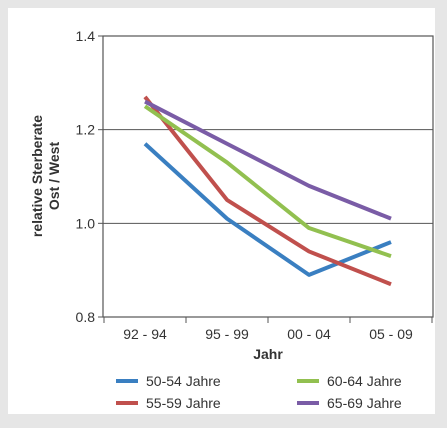 The height and width of the screenshot is (428, 447). I want to click on legend-label-65-69: 65-69 Jahre, so click(364, 403).